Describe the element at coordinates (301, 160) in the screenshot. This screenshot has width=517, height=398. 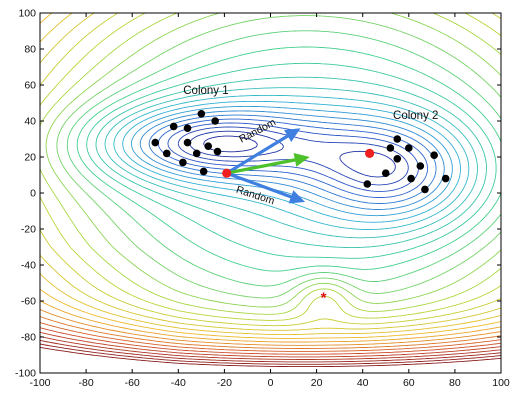
I see `search-arrow-2-head` at that location.